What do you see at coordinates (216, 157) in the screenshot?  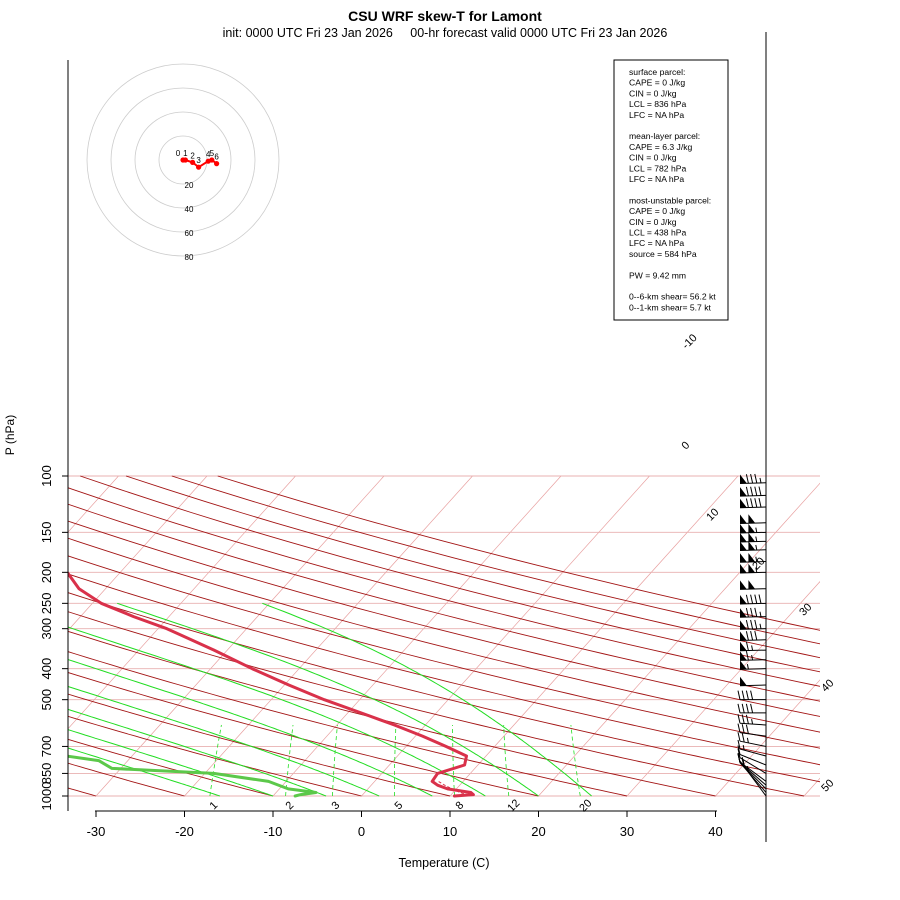 I see `hodograph-point-label: 6` at bounding box center [216, 157].